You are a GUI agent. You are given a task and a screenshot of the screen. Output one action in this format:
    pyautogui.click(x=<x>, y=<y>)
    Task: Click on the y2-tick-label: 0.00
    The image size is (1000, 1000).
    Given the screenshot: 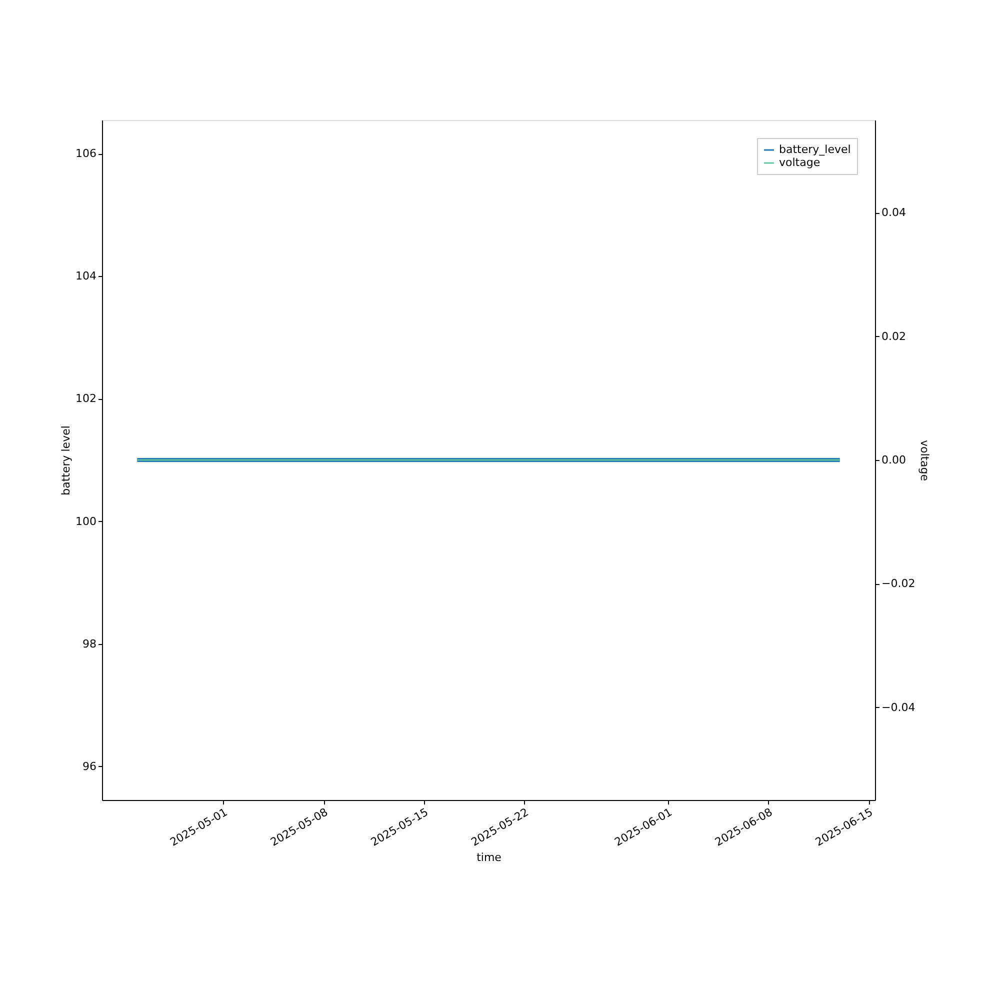 What is the action you would take?
    pyautogui.click(x=894, y=460)
    